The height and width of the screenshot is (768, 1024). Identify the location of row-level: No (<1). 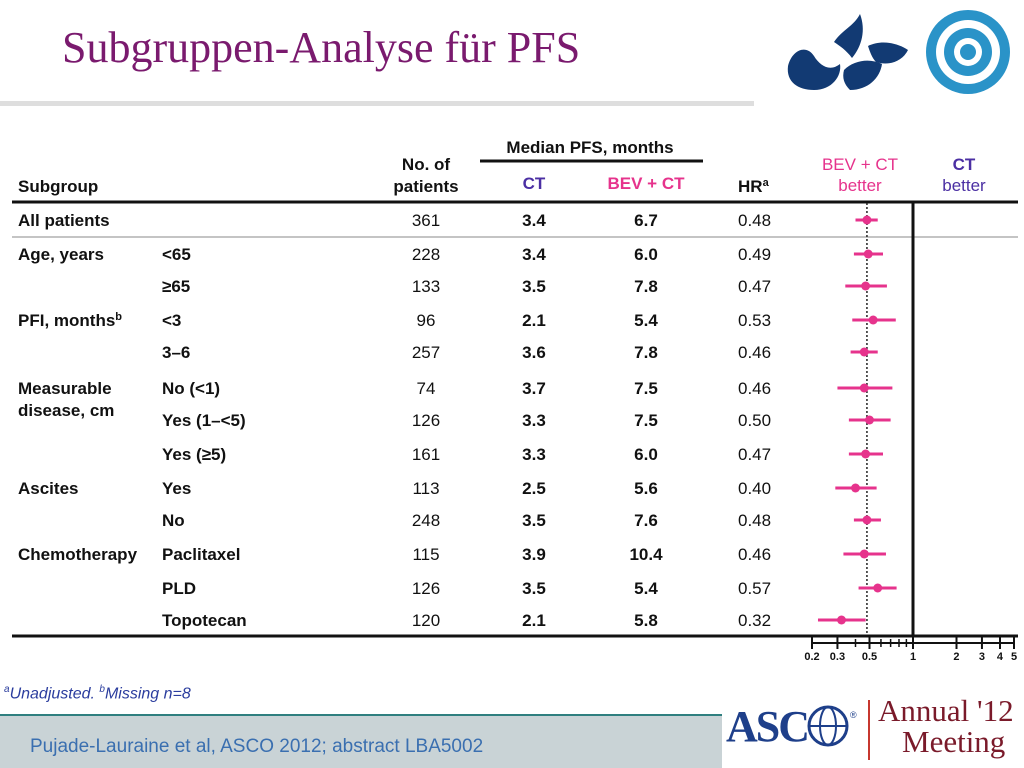
(191, 388).